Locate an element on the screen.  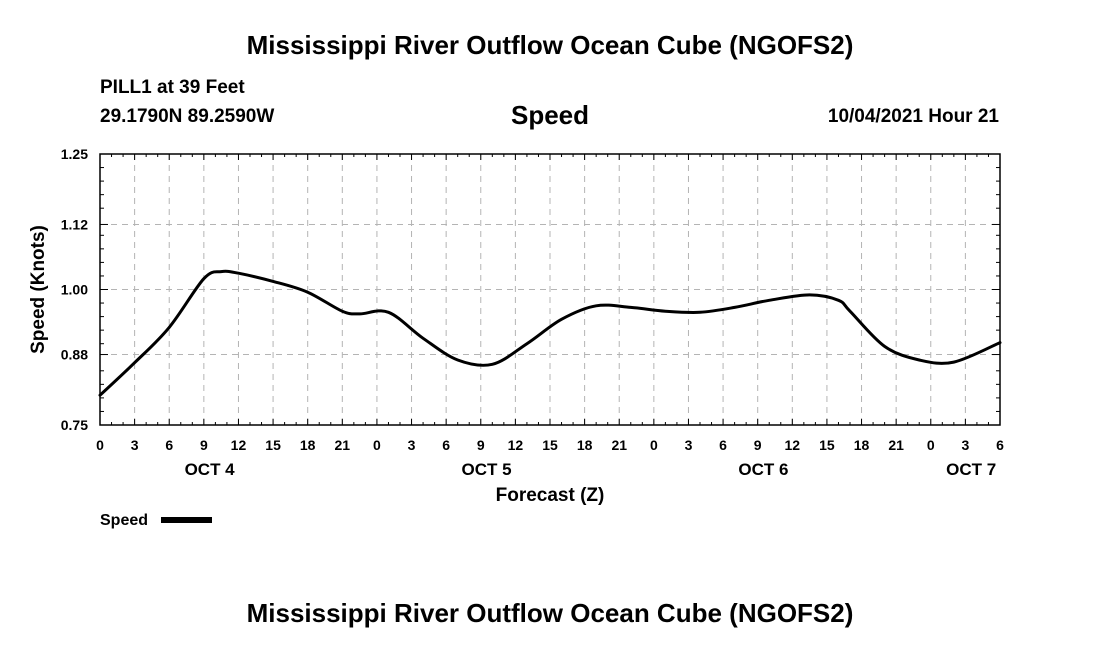
station-label: PILL1 at 39 Feet is located at coordinates (172, 87).